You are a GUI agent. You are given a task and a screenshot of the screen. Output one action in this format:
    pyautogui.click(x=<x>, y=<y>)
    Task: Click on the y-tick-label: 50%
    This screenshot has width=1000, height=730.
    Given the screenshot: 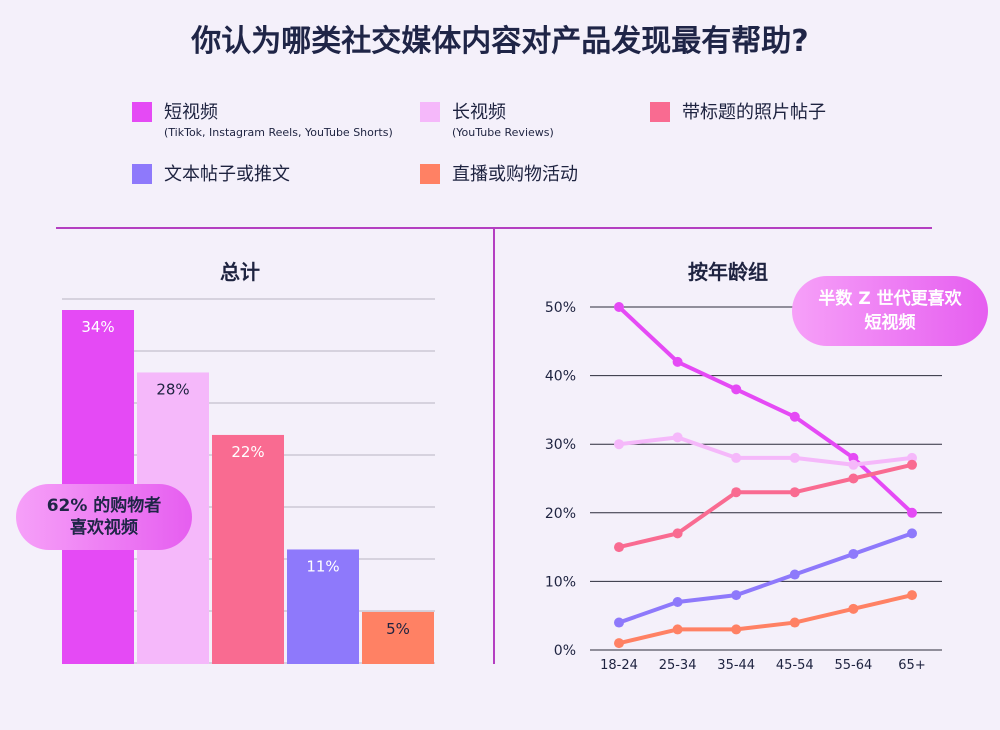 What is the action you would take?
    pyautogui.click(x=560, y=308)
    